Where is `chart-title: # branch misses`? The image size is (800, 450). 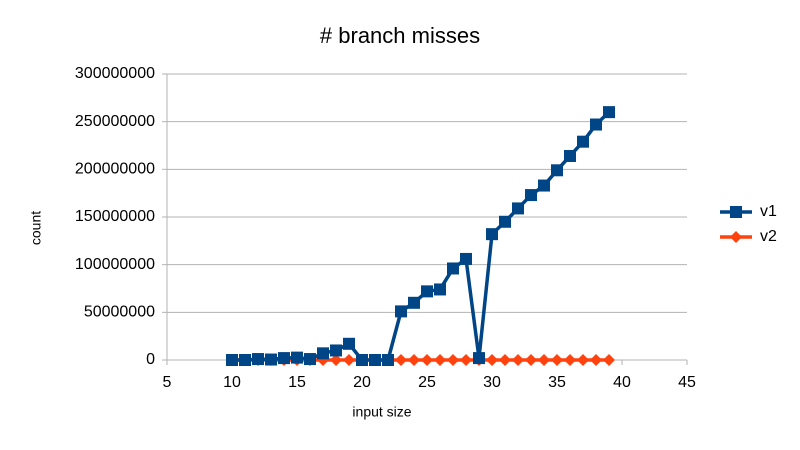 chart-title: # branch misses is located at coordinates (400, 35).